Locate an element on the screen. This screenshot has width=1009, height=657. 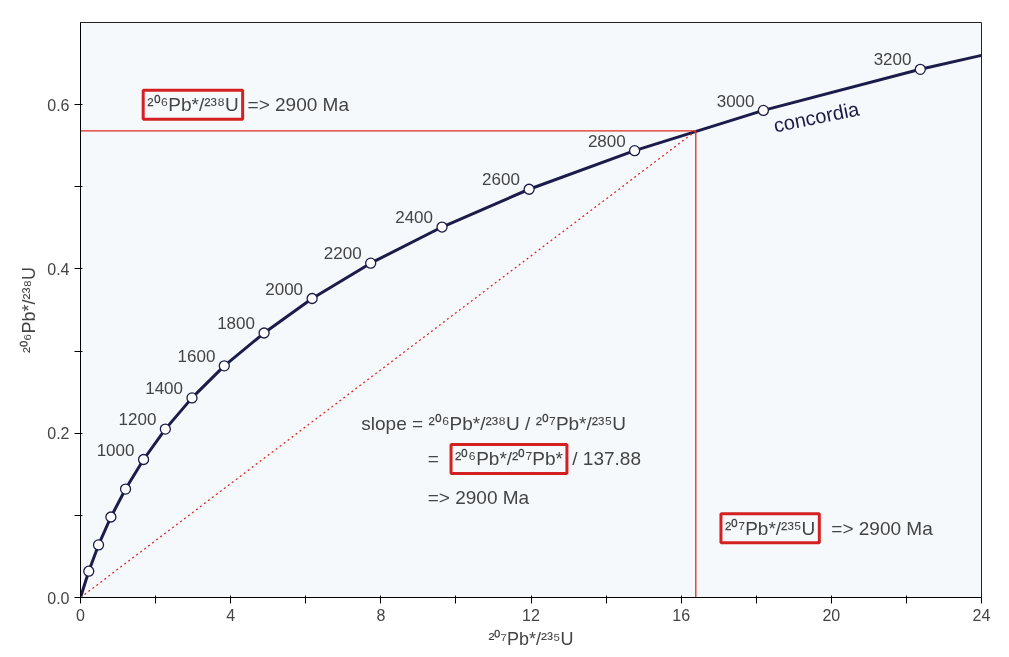
x-tick-label: 8 is located at coordinates (381, 615).